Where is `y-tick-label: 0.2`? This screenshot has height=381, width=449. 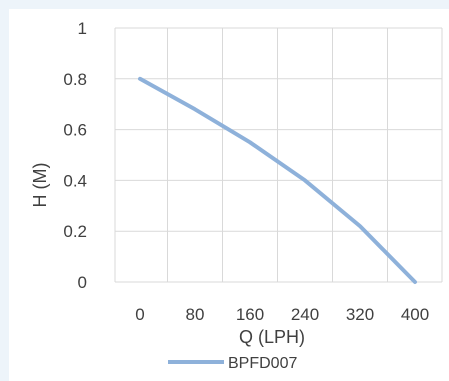 y-tick-label: 0.2 is located at coordinates (75, 231).